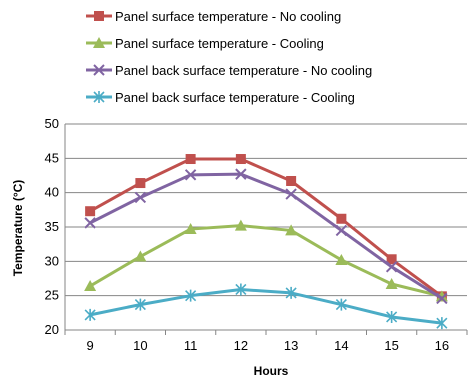 The image size is (472, 381). I want to click on legend-item: Panel surface temperature - Cooling, so click(205, 43).